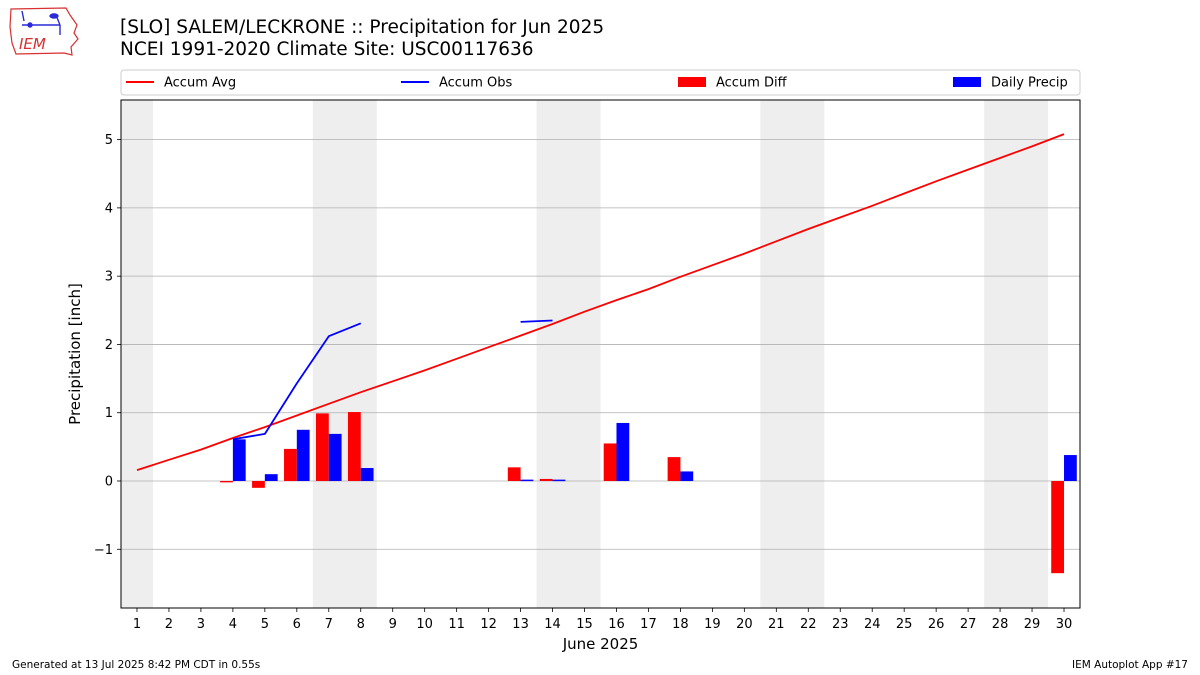 The image size is (1200, 675). Describe the element at coordinates (520, 624) in the screenshot. I see `x-tick-label-13: 13` at that location.